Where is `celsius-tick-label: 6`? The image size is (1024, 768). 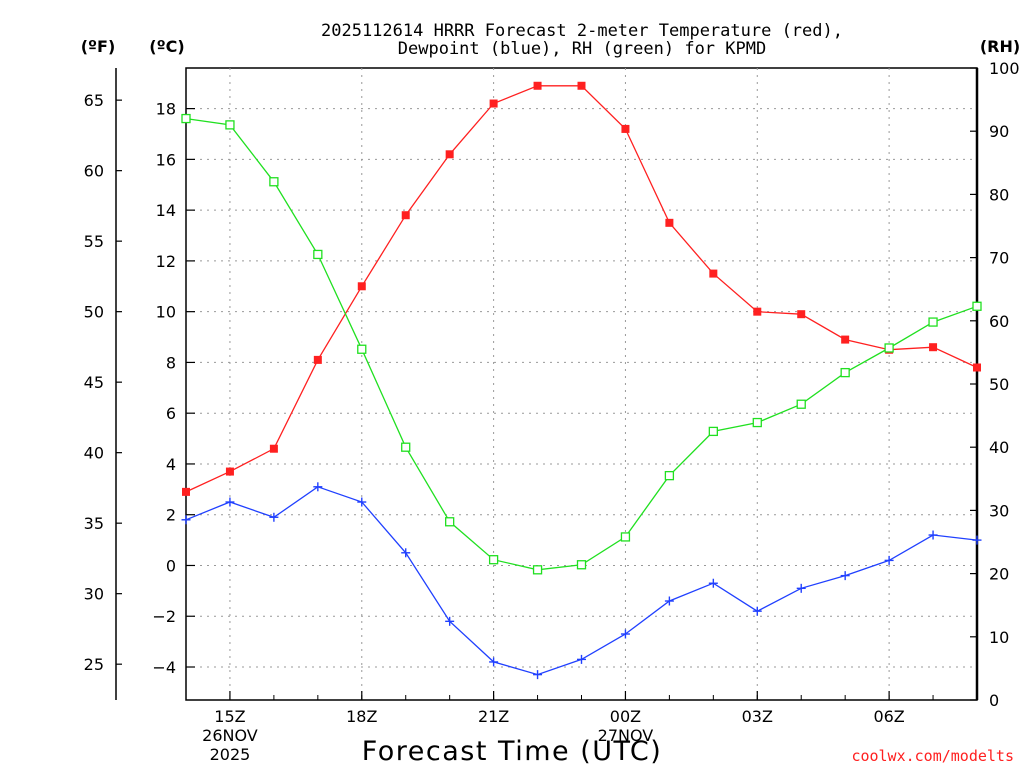 celsius-tick-label: 6 is located at coordinates (171, 413).